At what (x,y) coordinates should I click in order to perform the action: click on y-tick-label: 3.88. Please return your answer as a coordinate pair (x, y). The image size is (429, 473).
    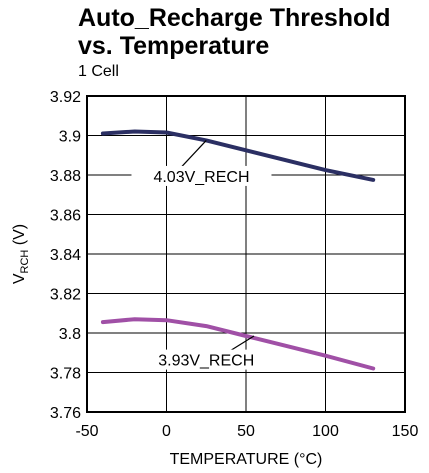
    Looking at the image, I should click on (65, 176).